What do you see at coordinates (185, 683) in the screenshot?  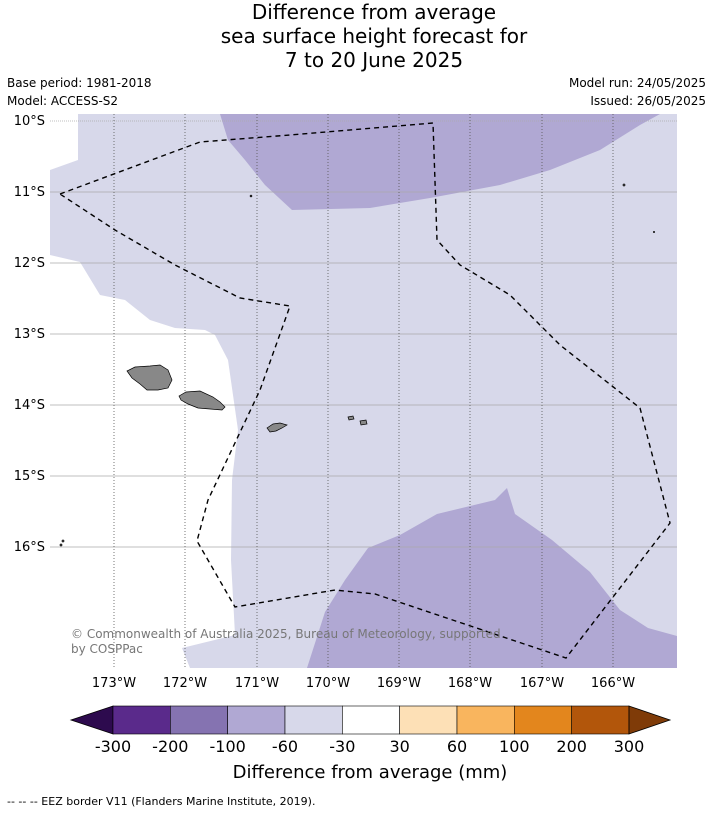 I see `lon-label-172w: 172°W` at bounding box center [185, 683].